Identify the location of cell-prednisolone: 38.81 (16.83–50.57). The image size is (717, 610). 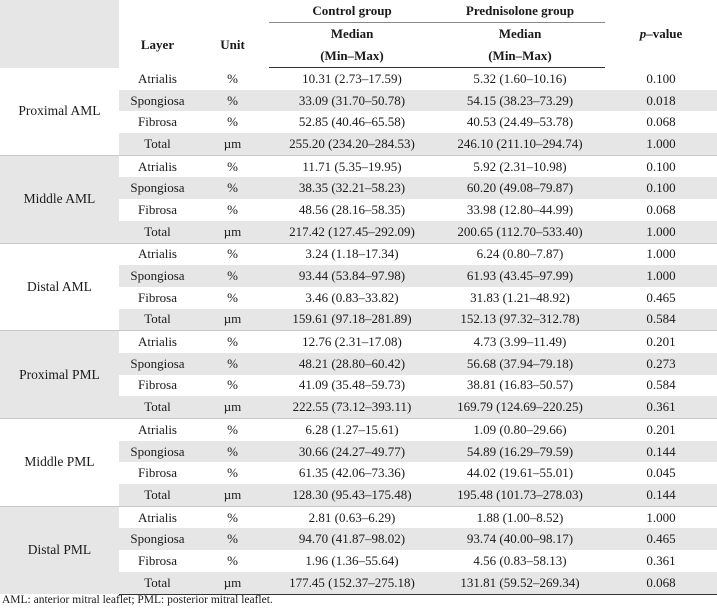
(520, 385).